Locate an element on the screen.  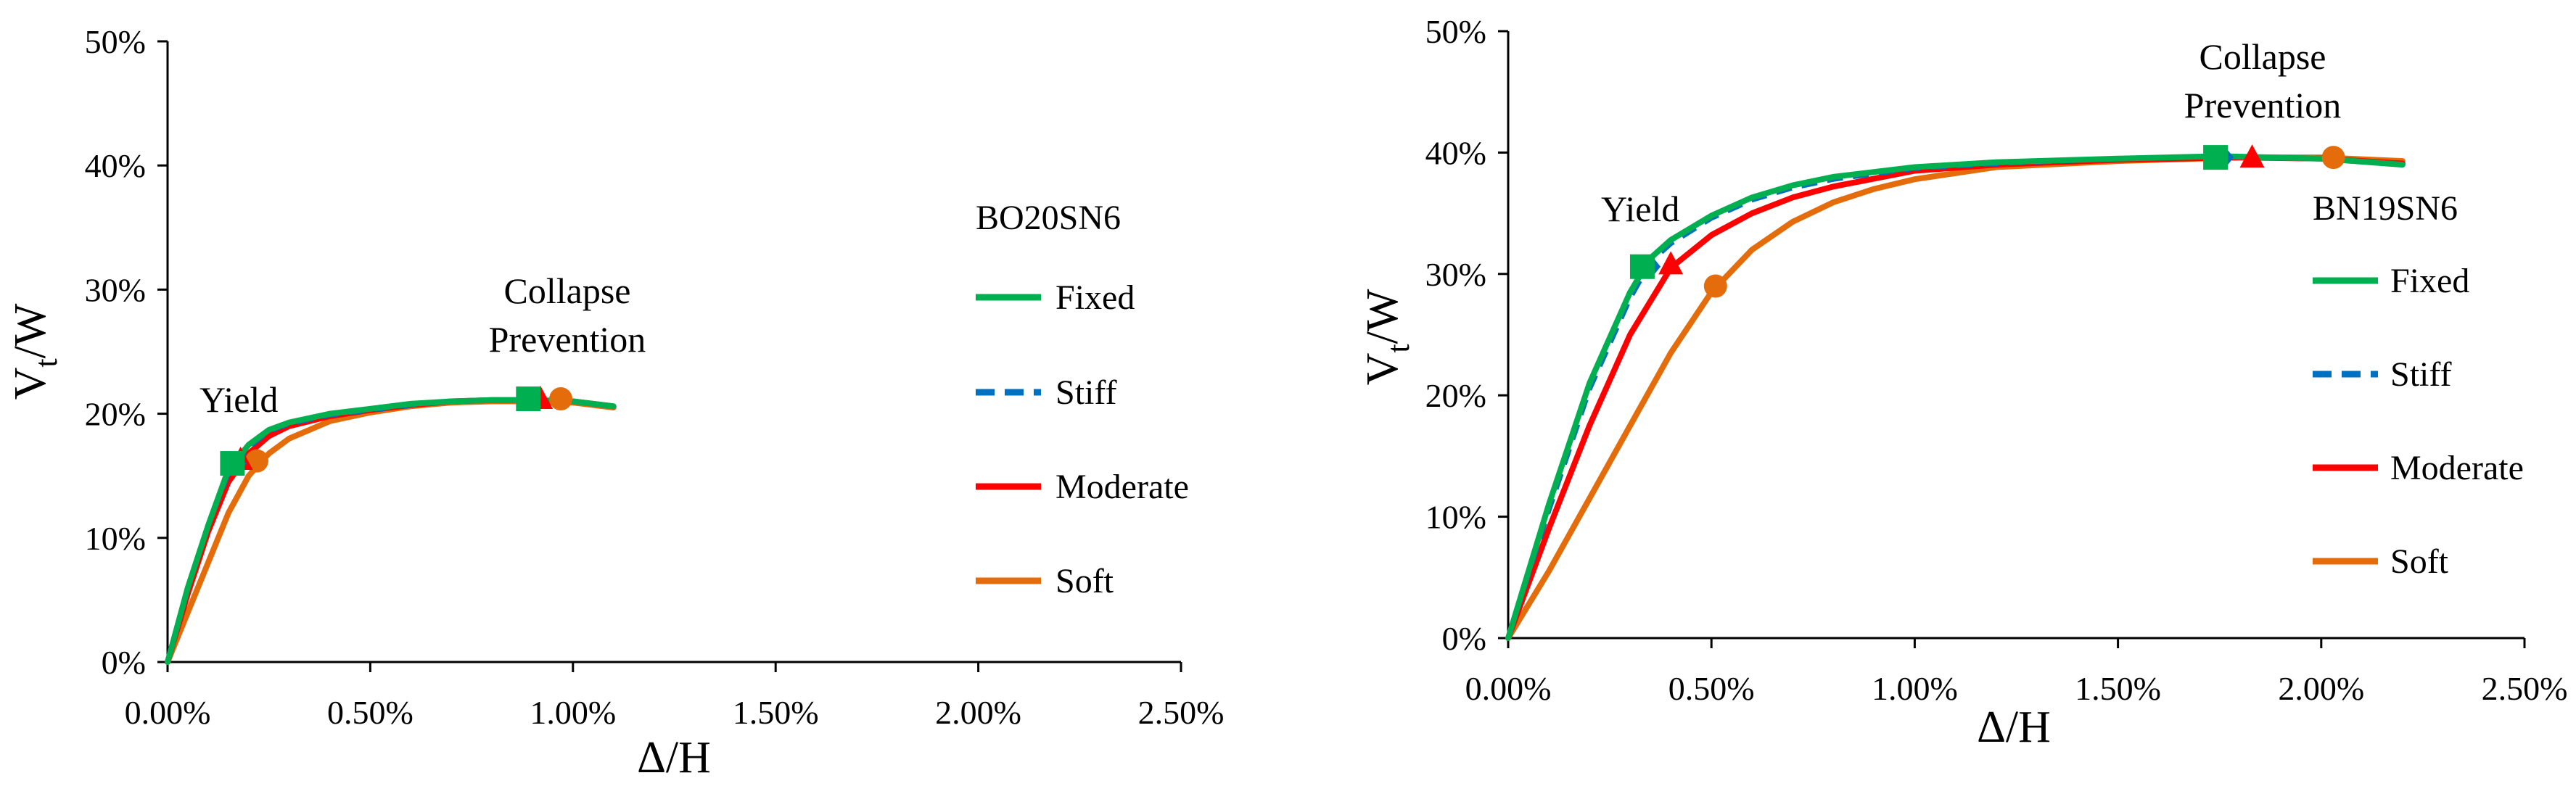
legend-title: BN19SN6 is located at coordinates (2385, 208).